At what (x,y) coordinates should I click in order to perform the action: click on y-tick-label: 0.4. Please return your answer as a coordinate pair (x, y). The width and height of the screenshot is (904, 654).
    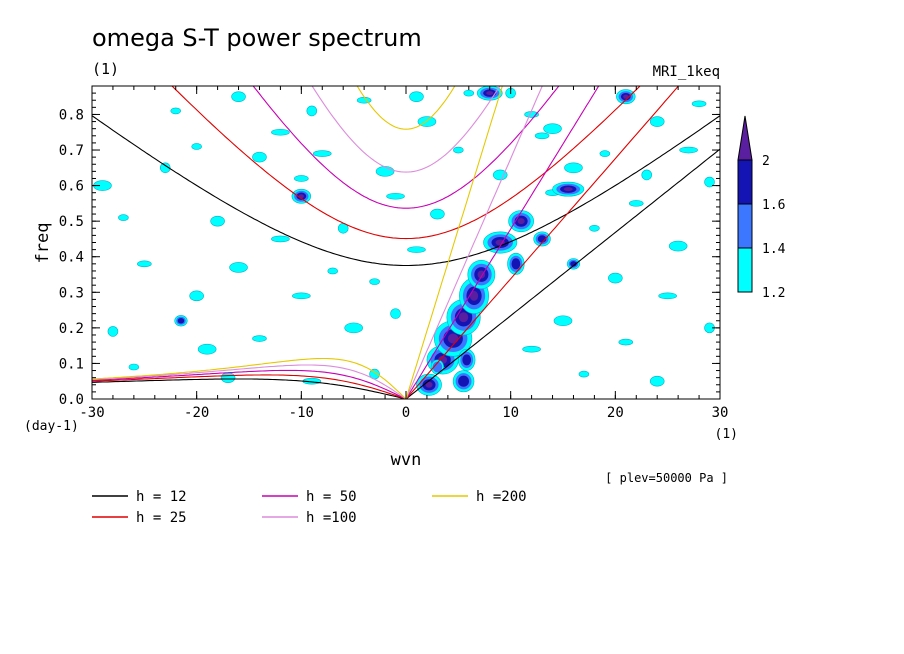
    Looking at the image, I should click on (71, 258).